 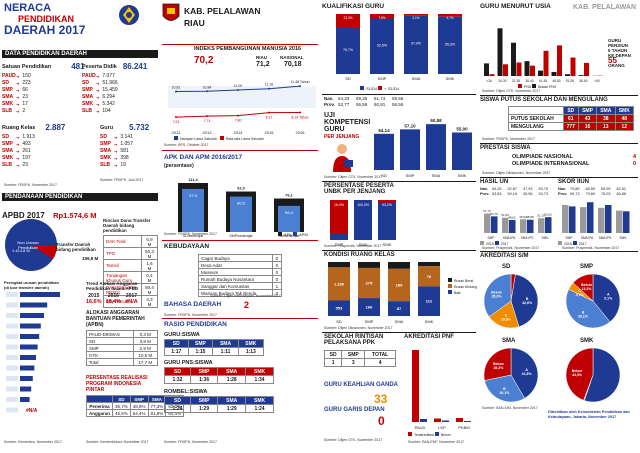 I want to click on data-label: 51,83, so click(x=505, y=215).